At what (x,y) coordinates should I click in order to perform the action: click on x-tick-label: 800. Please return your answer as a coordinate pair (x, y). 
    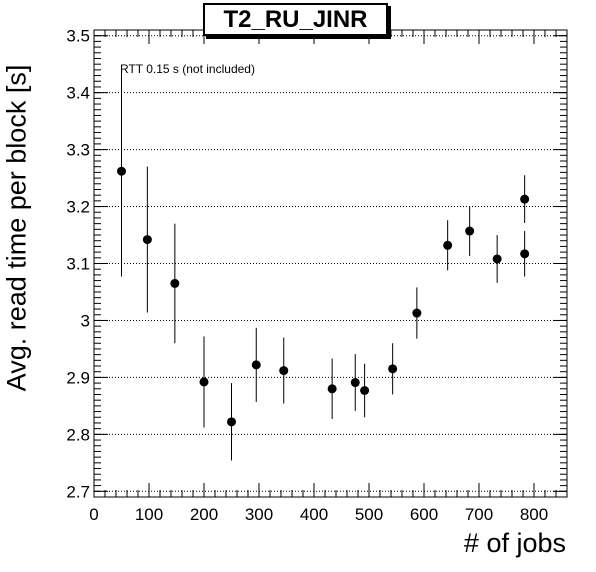
    Looking at the image, I should click on (534, 514).